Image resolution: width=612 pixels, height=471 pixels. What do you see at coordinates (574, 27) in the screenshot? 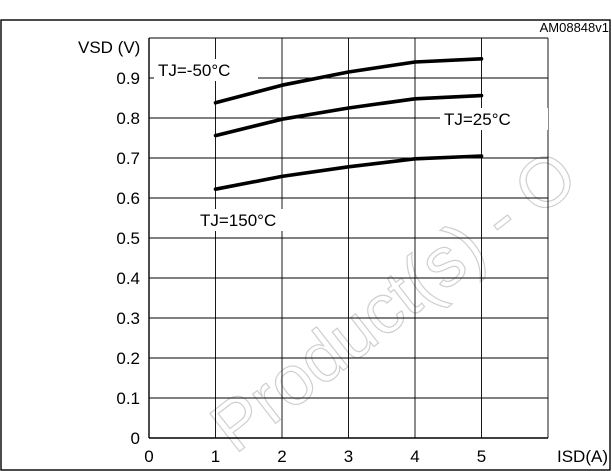
I see `figure-code: AM08848v1` at bounding box center [574, 27].